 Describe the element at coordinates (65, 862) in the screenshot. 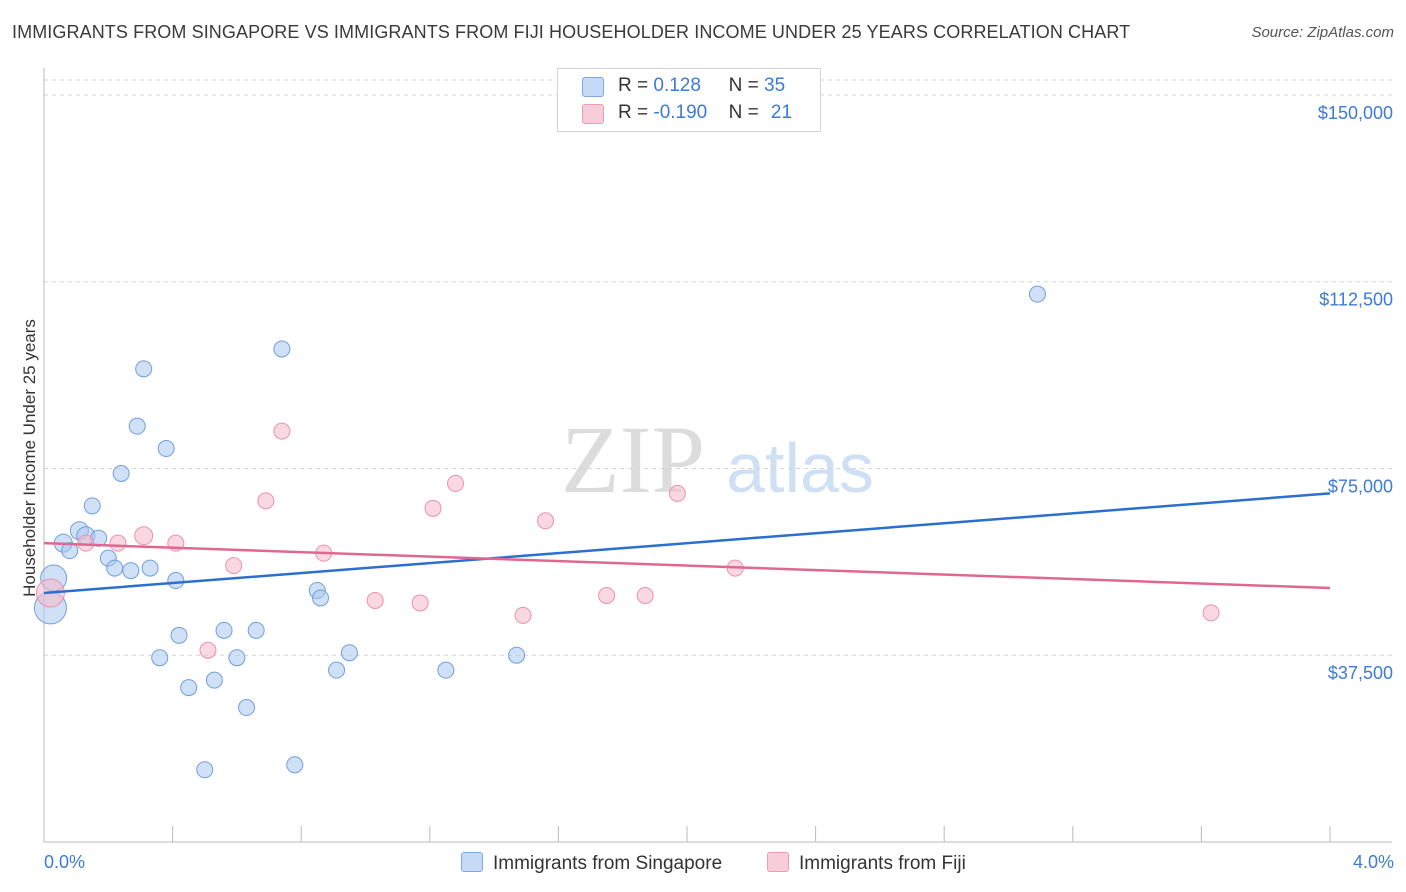

I see `x-tick-label-min: 0.0%` at that location.